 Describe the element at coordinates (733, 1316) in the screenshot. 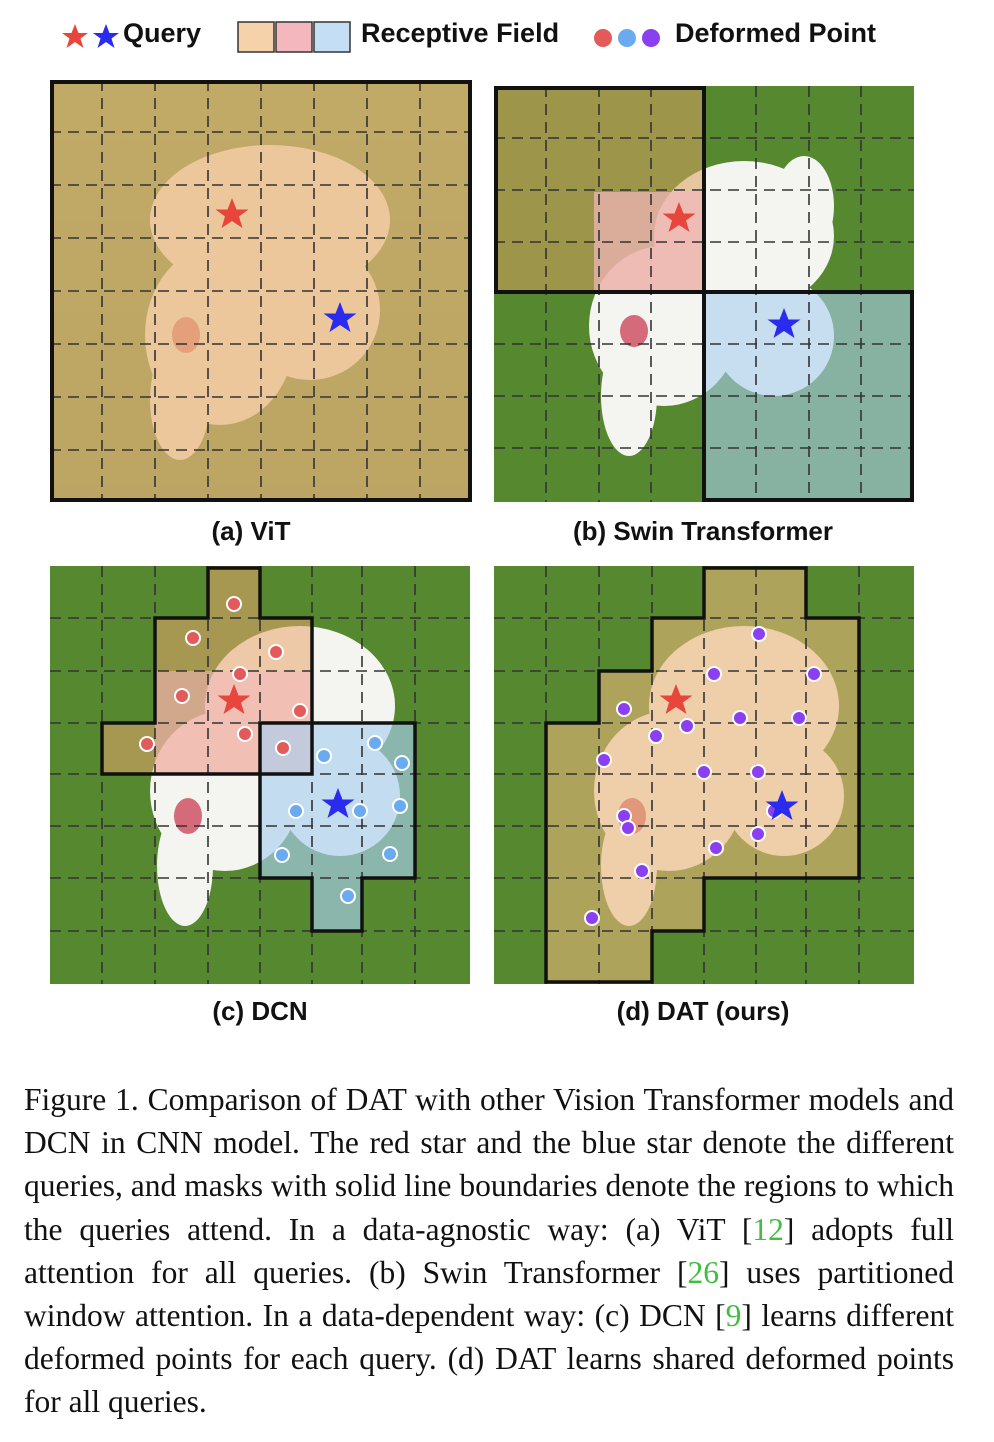

I see `citation-9-link: 9` at that location.